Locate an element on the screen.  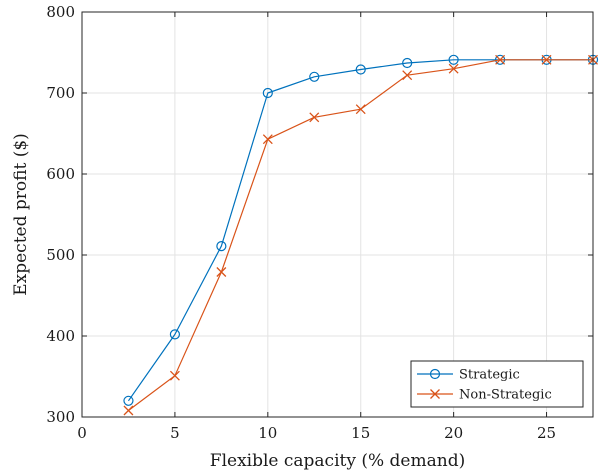
x-tick-label: 0 is located at coordinates (82, 433).